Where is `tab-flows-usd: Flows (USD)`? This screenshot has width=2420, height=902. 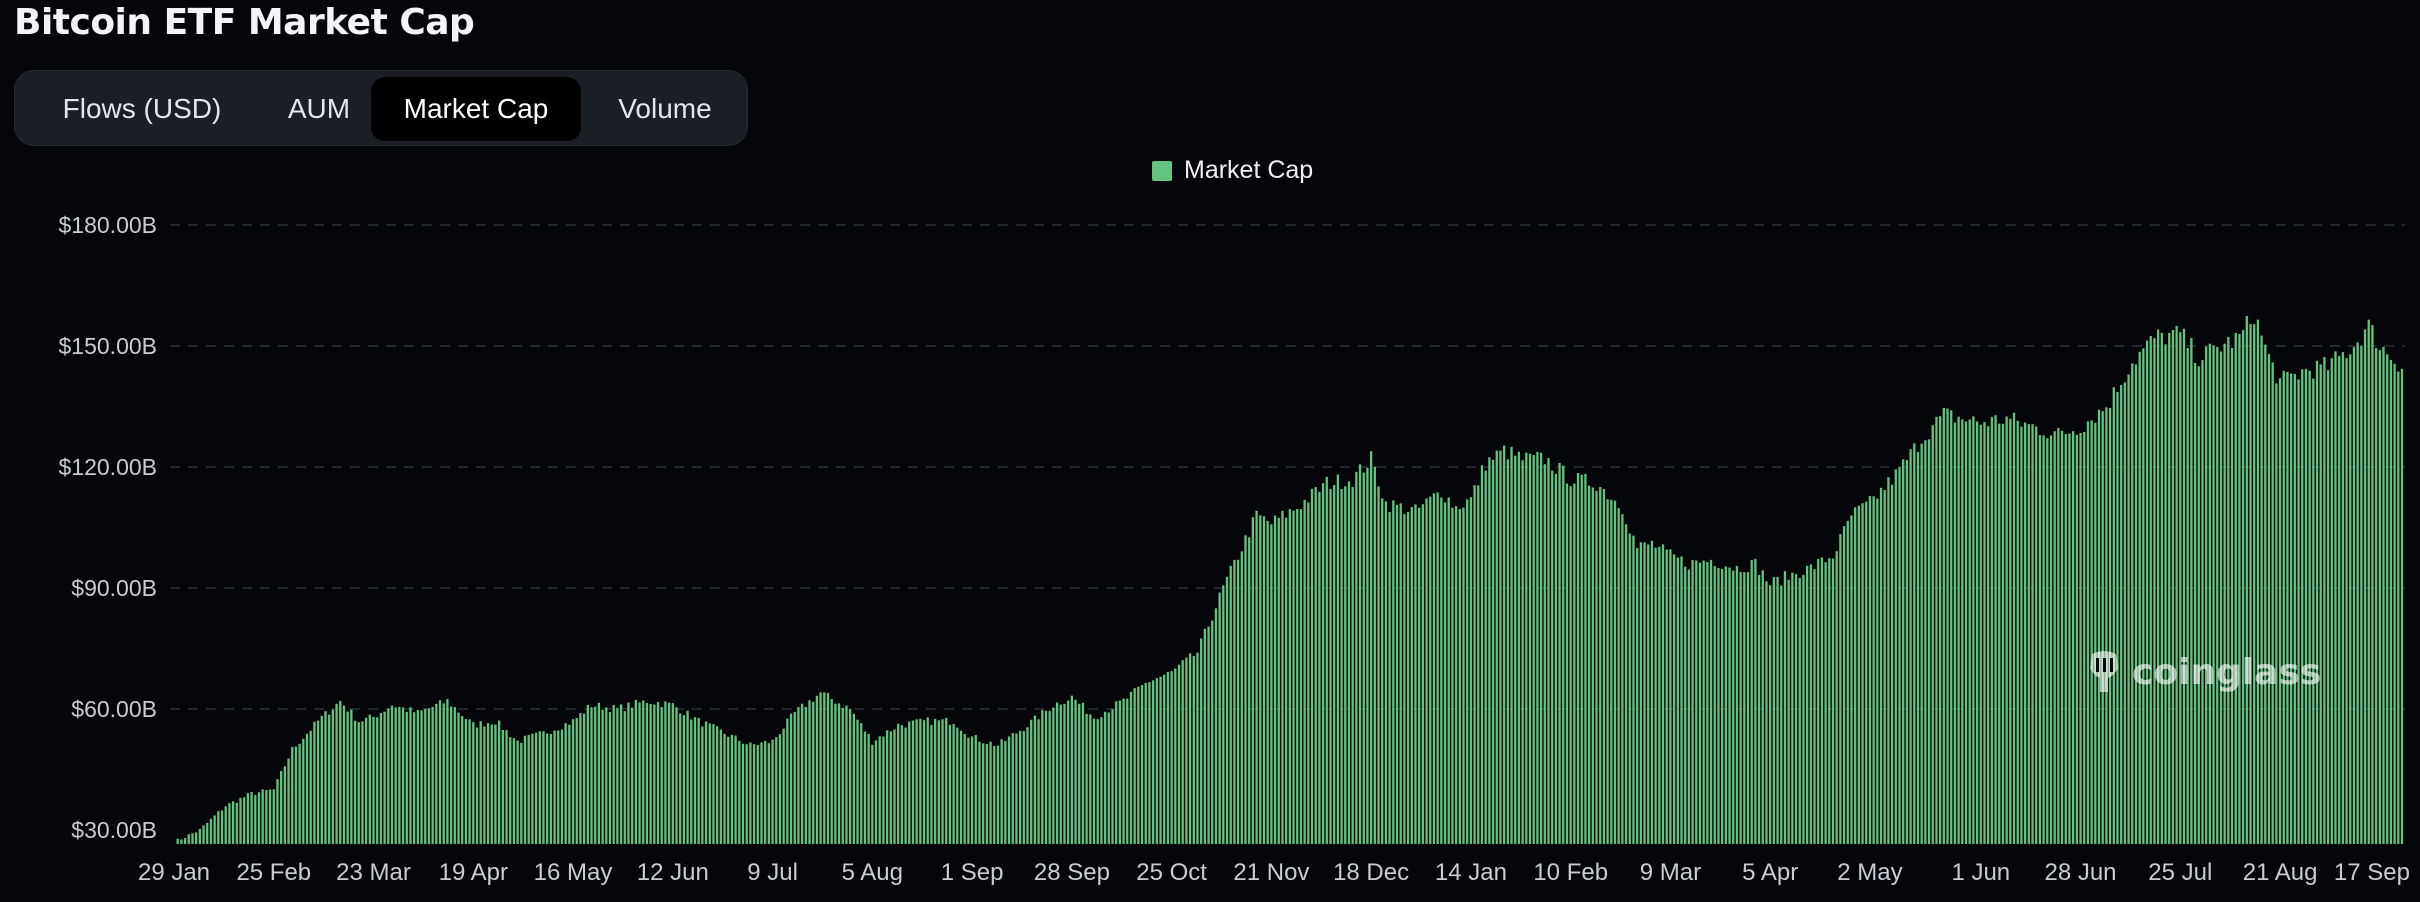
tab-flows-usd: Flows (USD) is located at coordinates (142, 108).